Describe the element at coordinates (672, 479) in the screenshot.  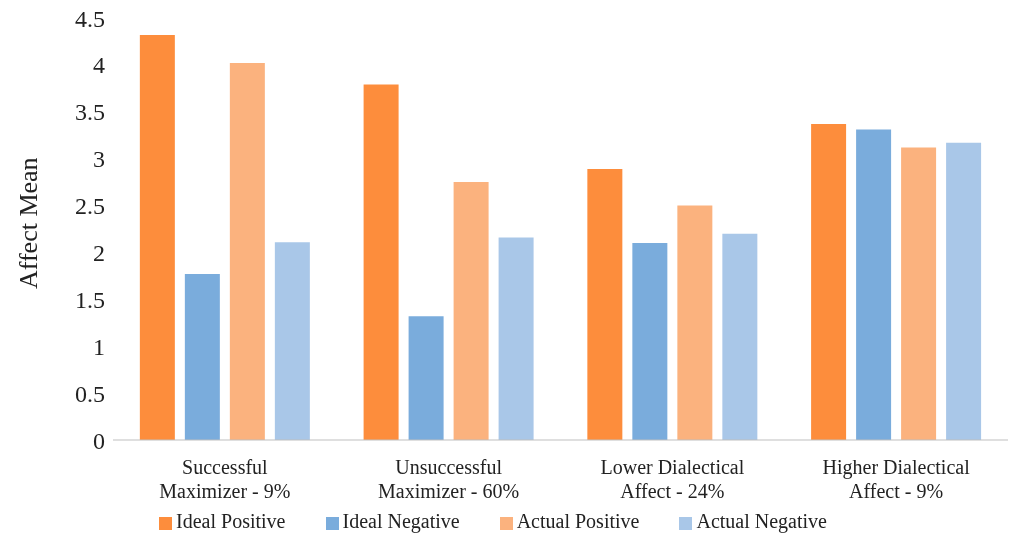
I see `x-tick-label: Lower Dialectical Affect - 24%` at that location.